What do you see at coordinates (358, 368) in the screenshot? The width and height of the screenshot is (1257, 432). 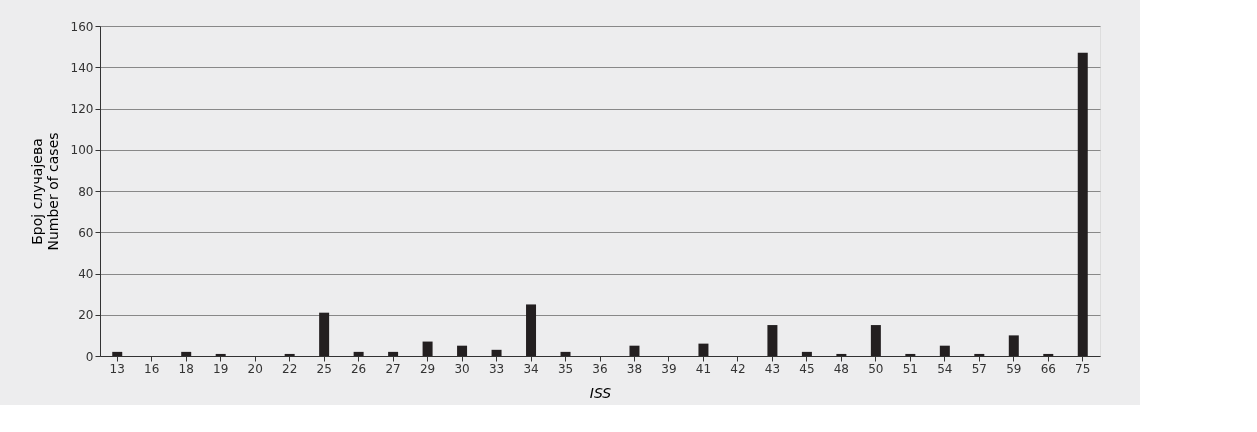 I see `x-tick-label: 26` at bounding box center [358, 368].